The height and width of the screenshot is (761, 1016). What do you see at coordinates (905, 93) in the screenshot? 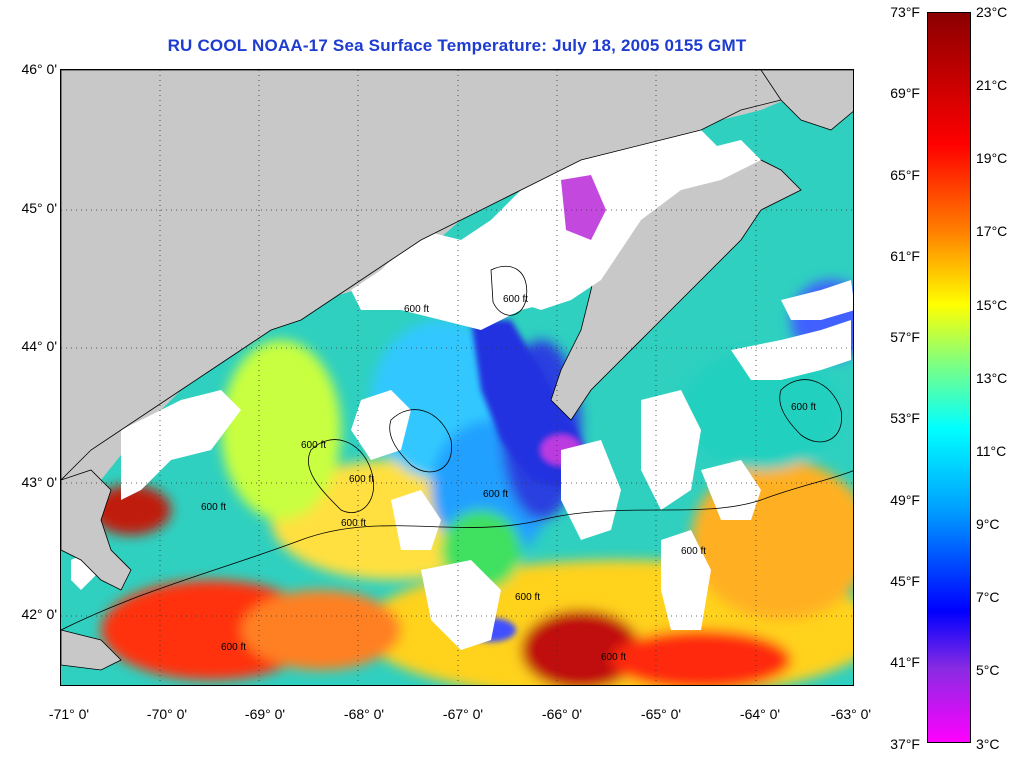
I see `scale-label-f-69: 69°F` at bounding box center [905, 93].